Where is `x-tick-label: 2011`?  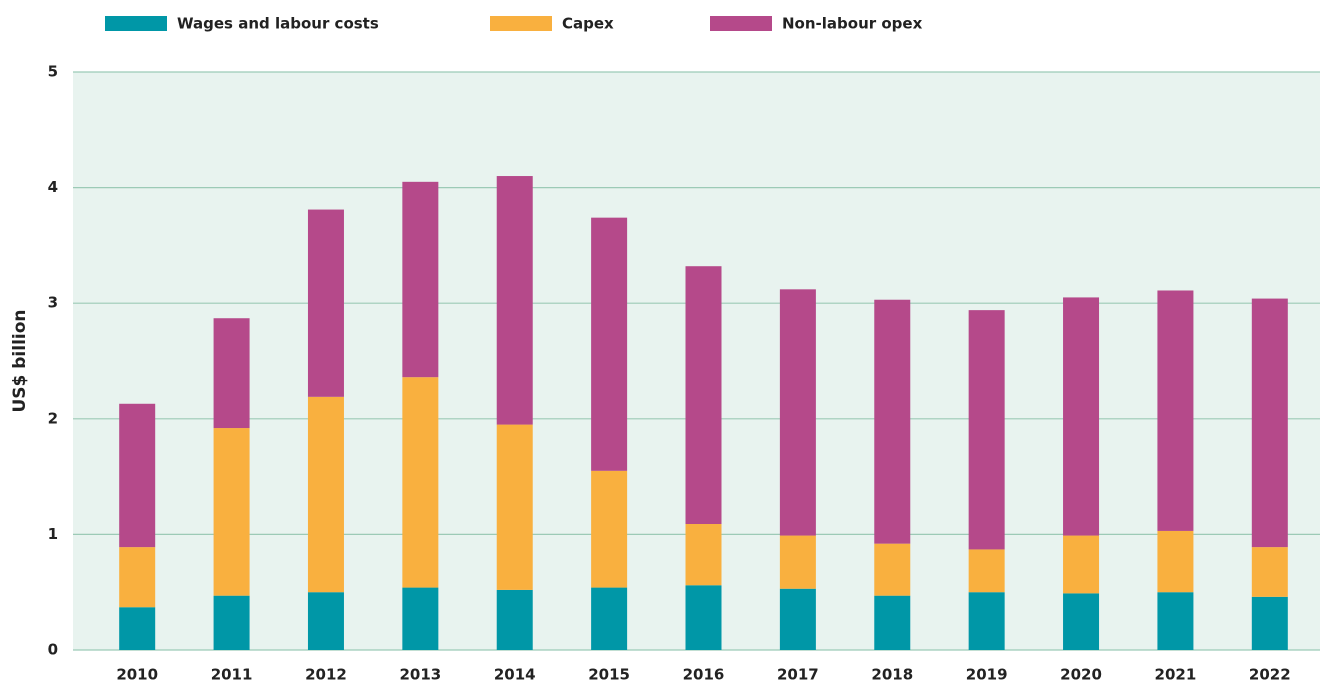
x-tick-label: 2011 is located at coordinates (232, 675).